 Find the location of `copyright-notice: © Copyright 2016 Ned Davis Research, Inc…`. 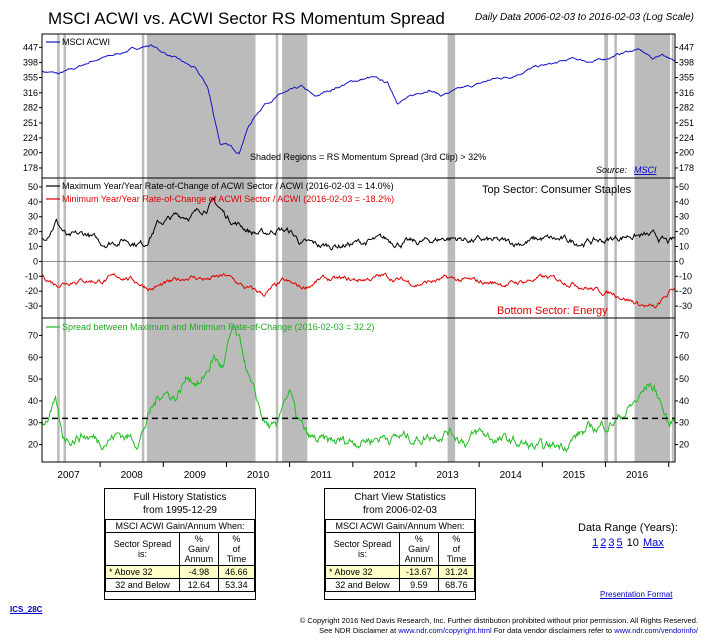

copyright-notice: © Copyright 2016 Ned Davis Research, Inc… is located at coordinates (498, 625).